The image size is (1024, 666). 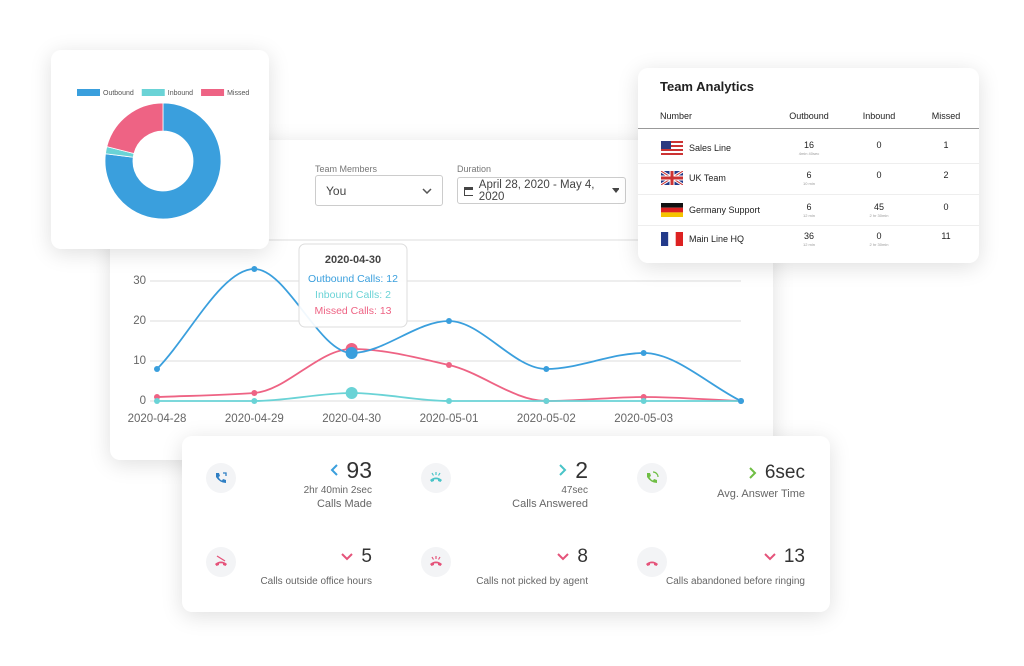 I want to click on missed-cell: 11, so click(x=946, y=236).